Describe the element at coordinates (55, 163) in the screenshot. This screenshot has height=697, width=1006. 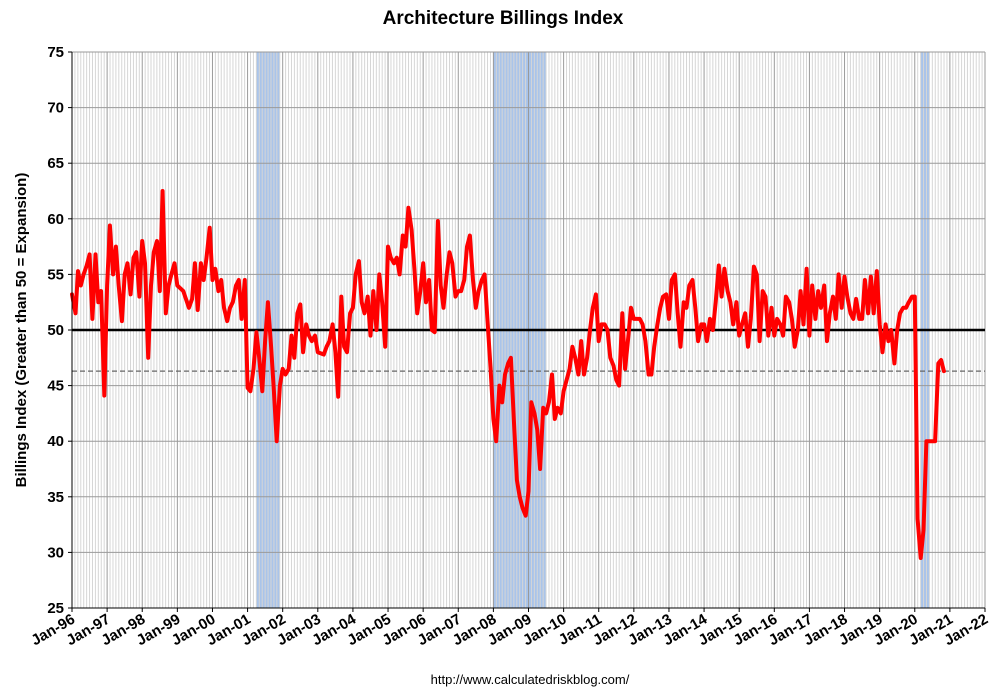
I see `y-tick-label: 65` at that location.